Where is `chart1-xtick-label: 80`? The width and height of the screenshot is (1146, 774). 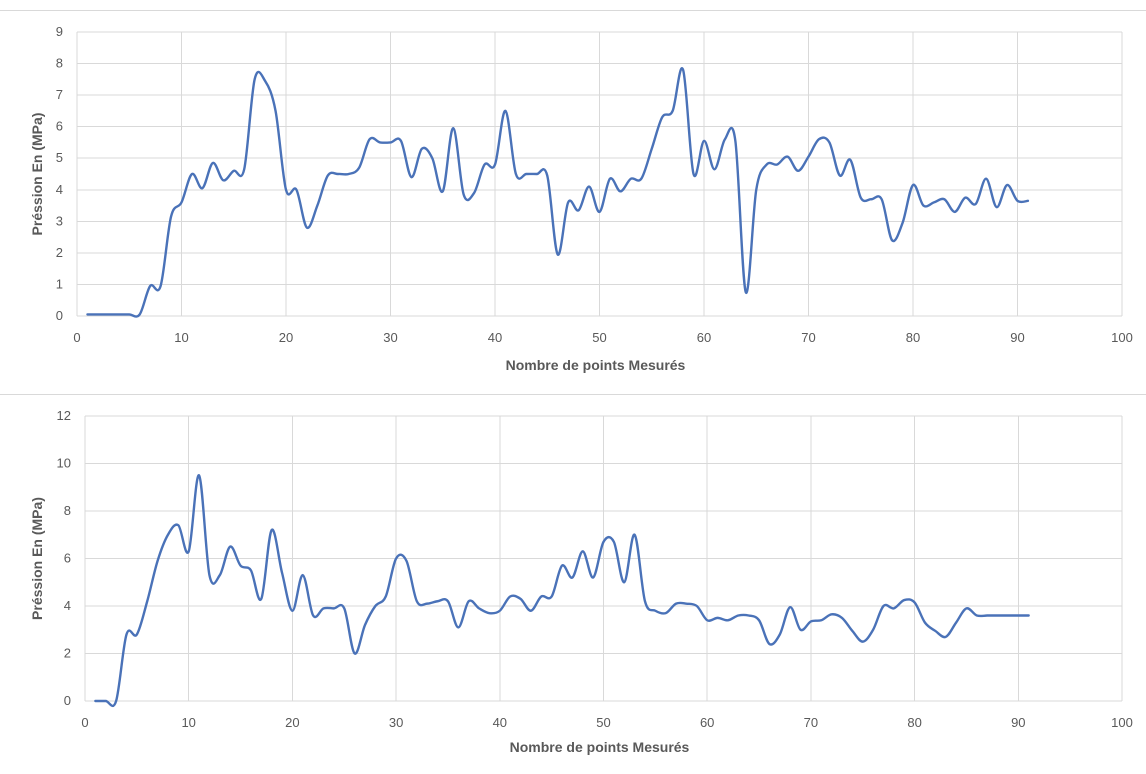
chart1-xtick-label: 80 is located at coordinates (913, 337).